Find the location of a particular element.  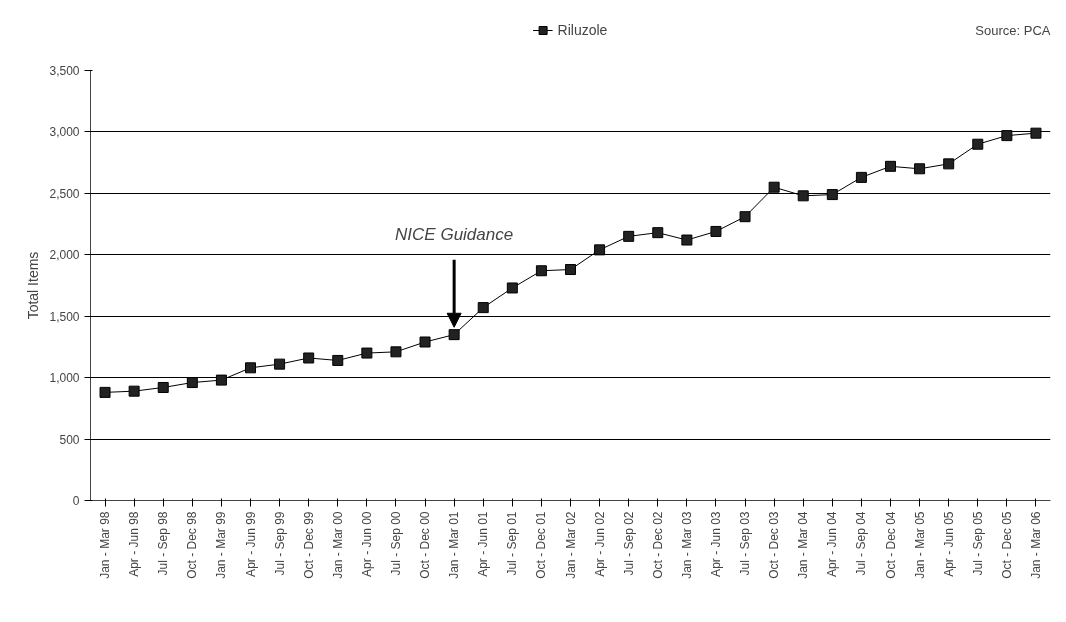

x-tick-label: Apr - Jun 03 is located at coordinates (715, 544).